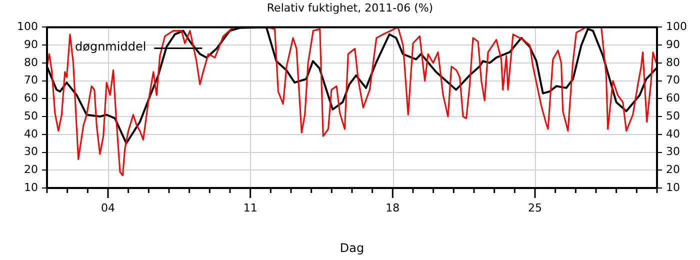 The width and height of the screenshot is (700, 260). Describe the element at coordinates (673, 187) in the screenshot. I see `y2-tick-label: 10` at that location.